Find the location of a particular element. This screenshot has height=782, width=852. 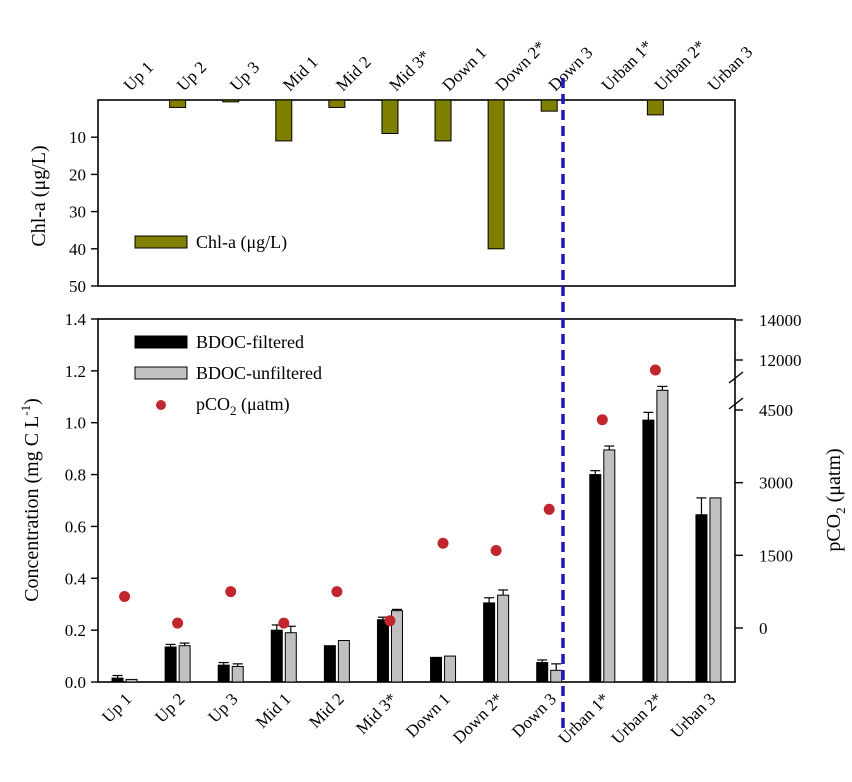

chl-a-tick-label: 10 is located at coordinates (77, 137).